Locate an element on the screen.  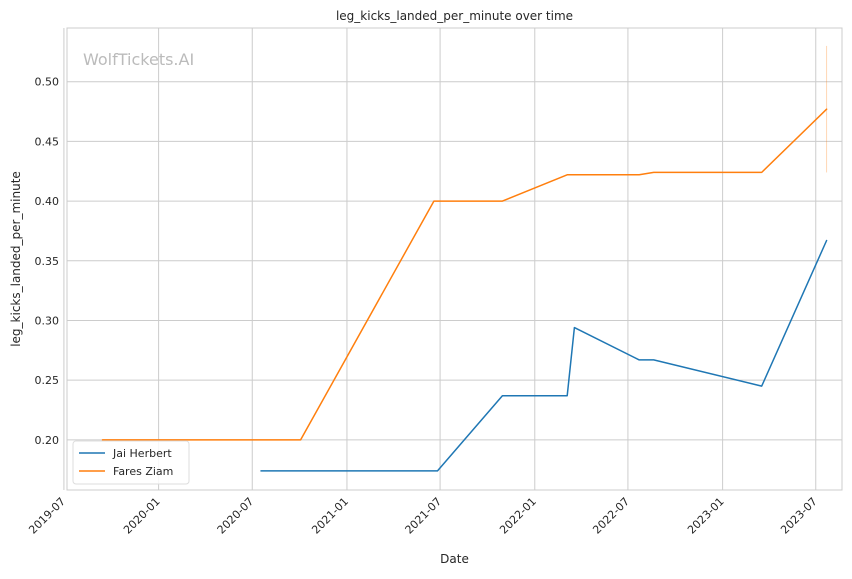
legend-box is located at coordinates (131, 462).